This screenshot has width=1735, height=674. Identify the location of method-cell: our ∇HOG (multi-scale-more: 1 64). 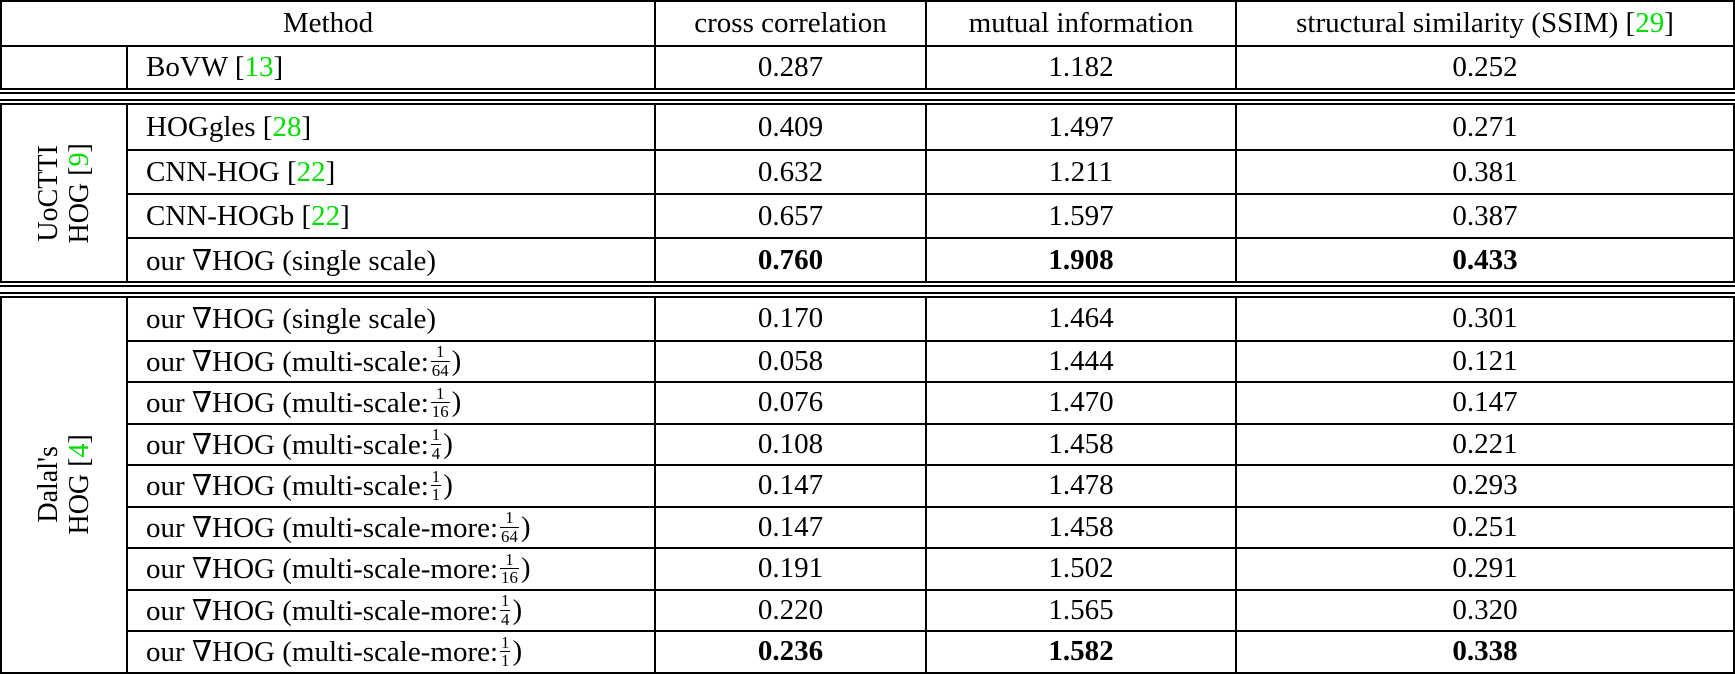
(390, 526).